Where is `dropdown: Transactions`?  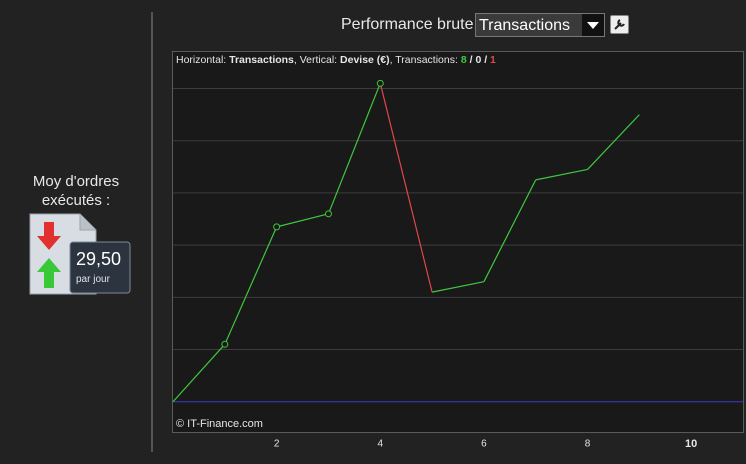 dropdown: Transactions is located at coordinates (540, 25).